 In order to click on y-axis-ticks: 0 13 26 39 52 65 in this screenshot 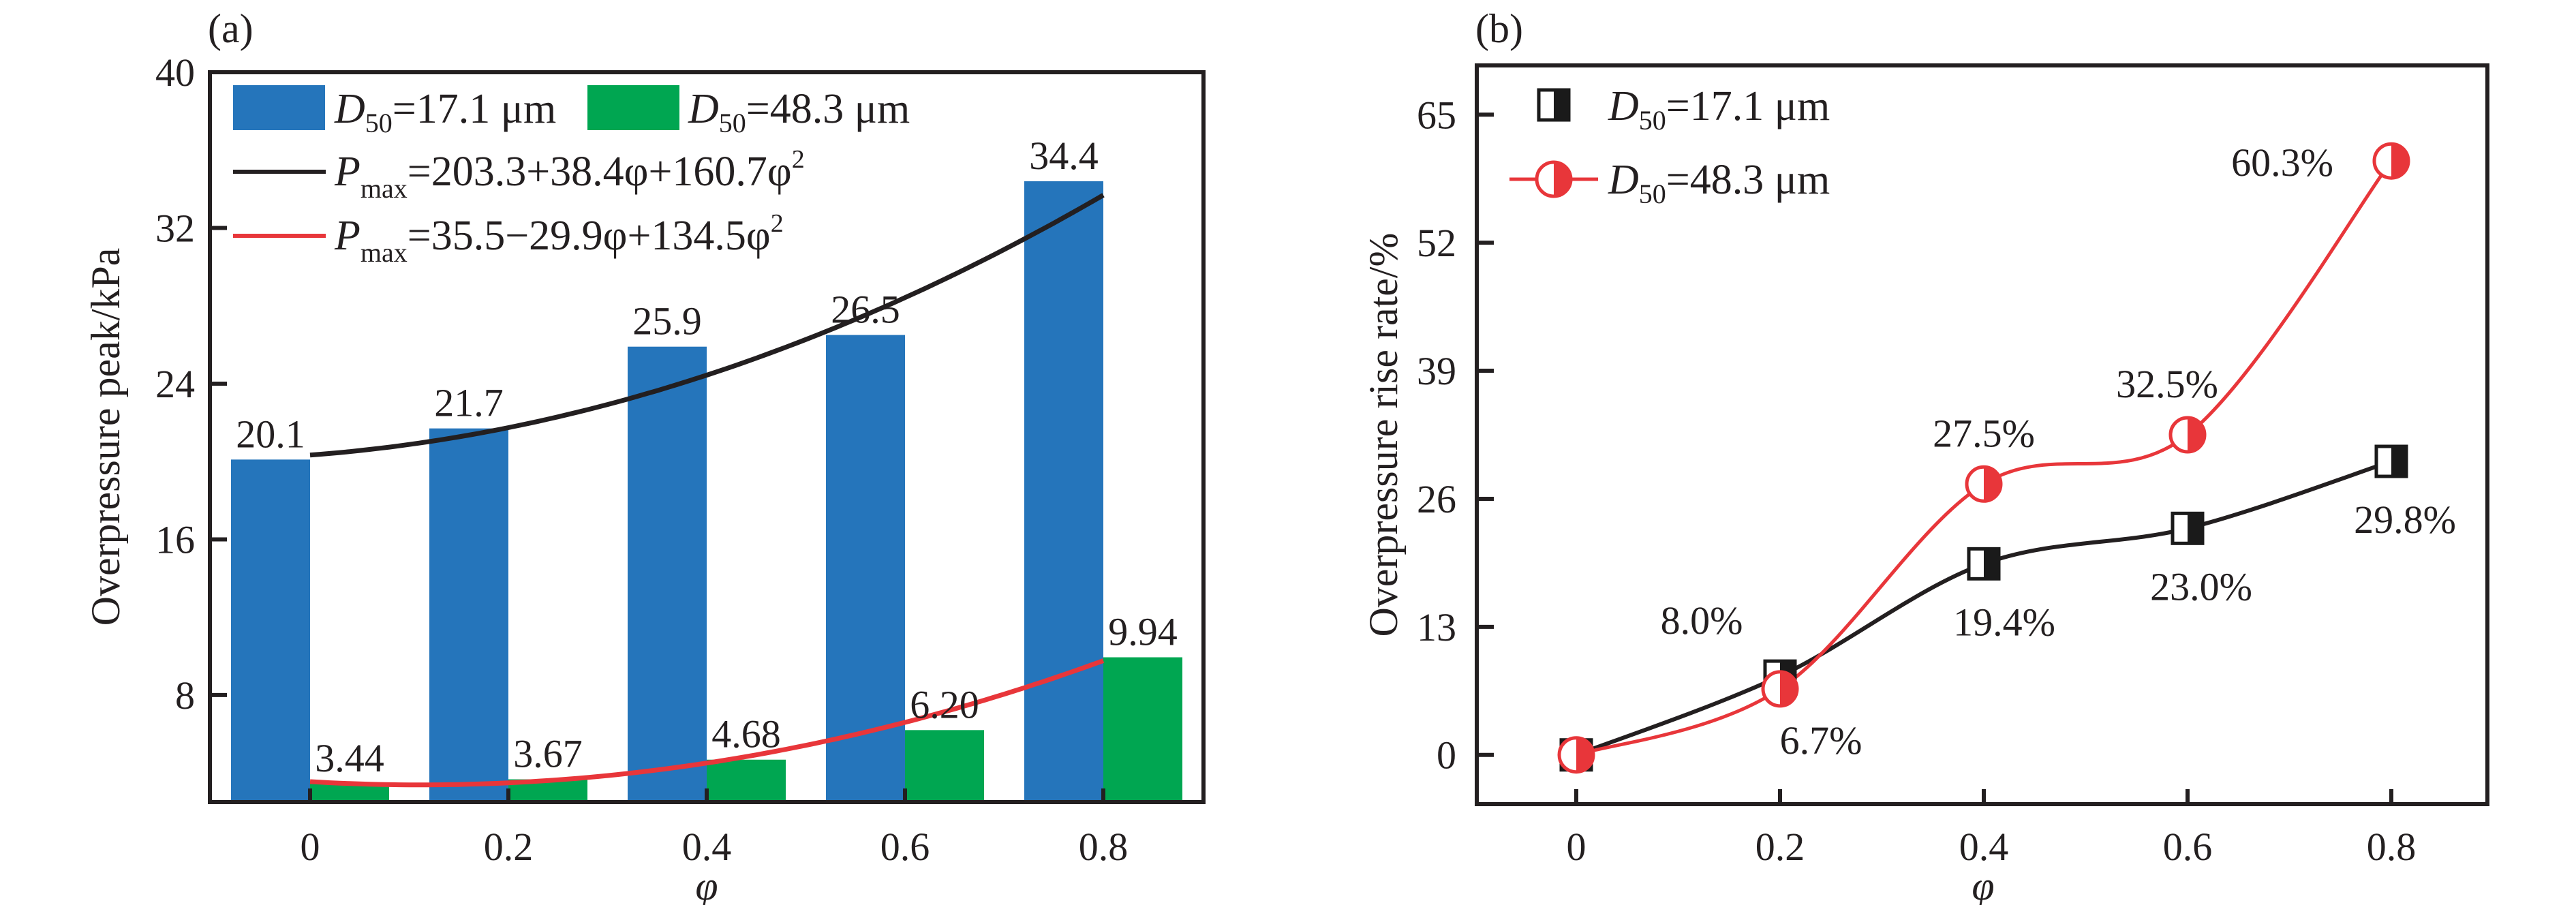, I will do `click(1455, 436)`.